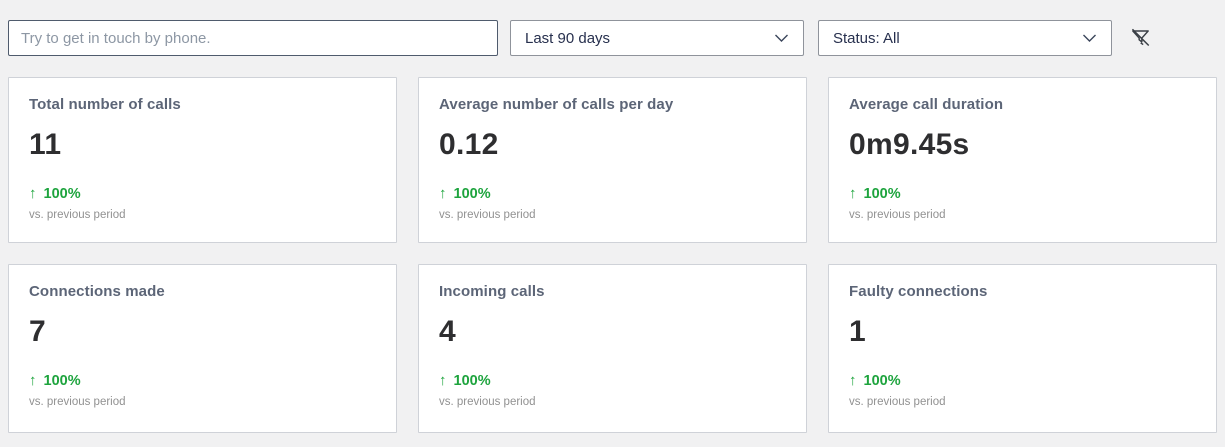 The image size is (1225, 447). I want to click on clear-filters-button, so click(1140, 39).